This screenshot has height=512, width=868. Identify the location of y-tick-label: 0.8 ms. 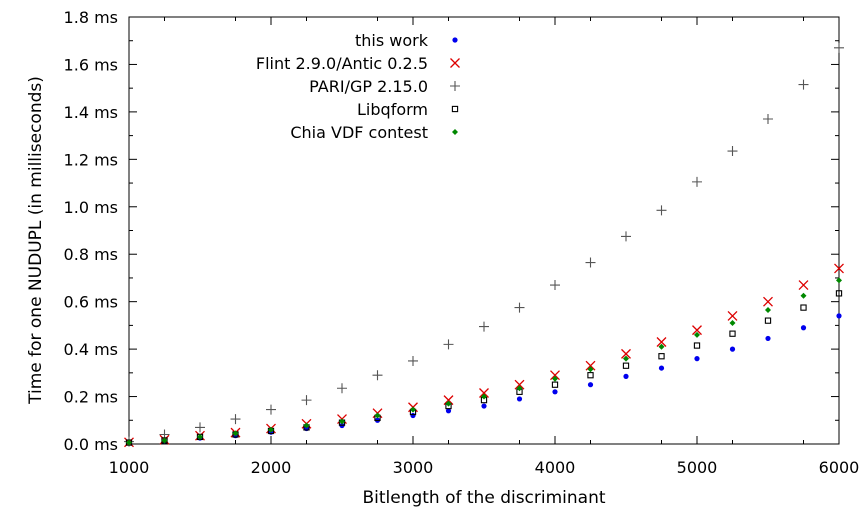
(91, 254).